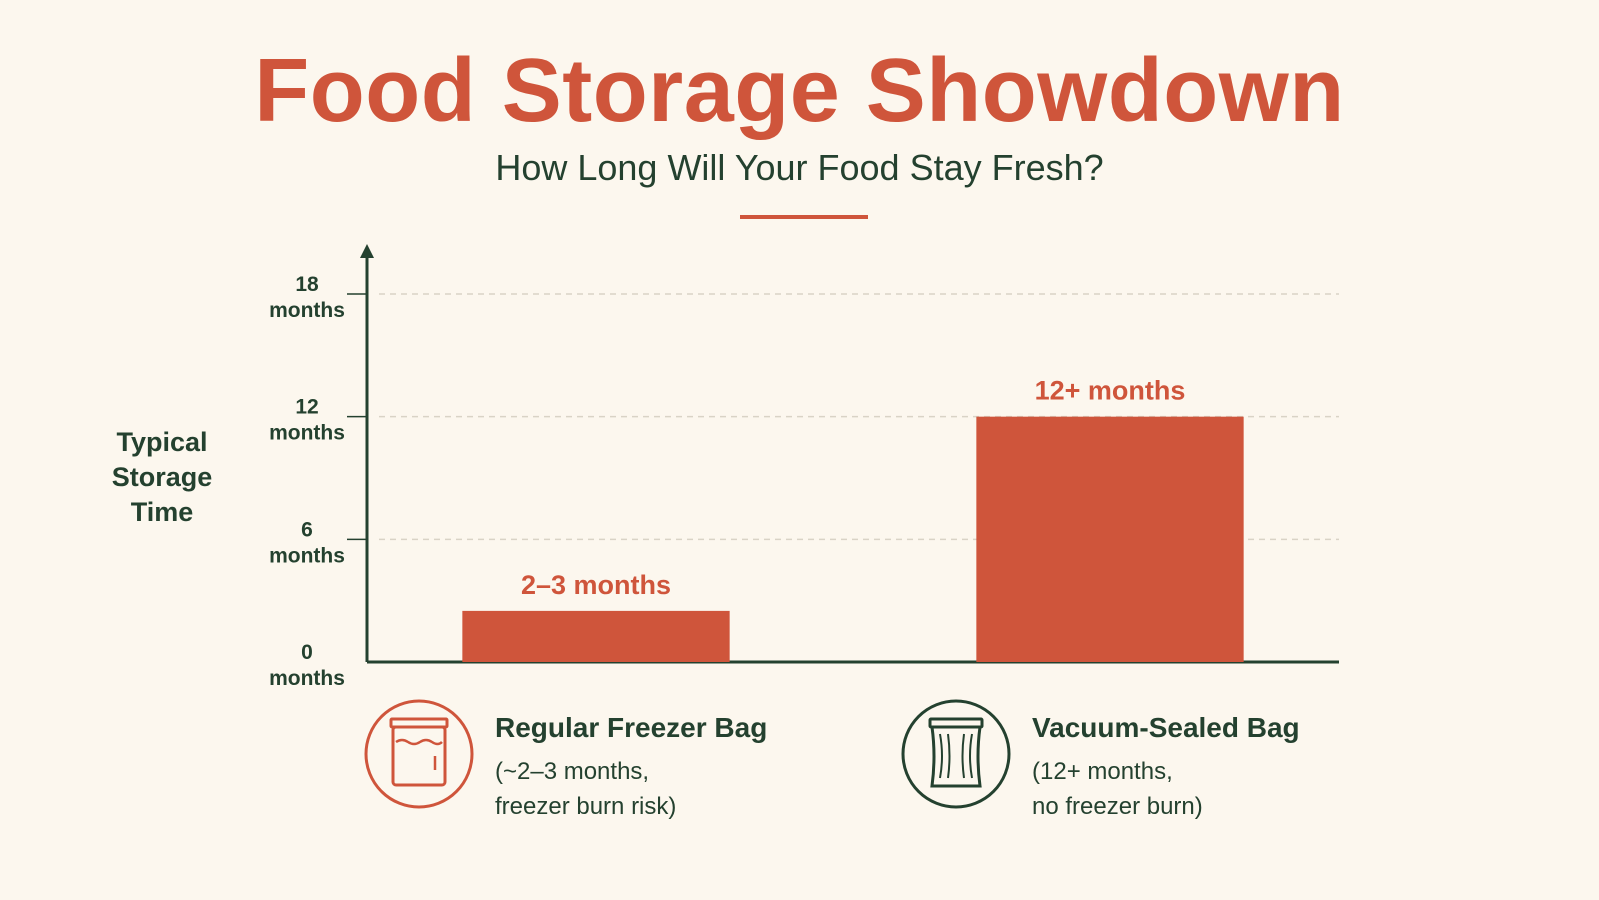 The image size is (1599, 900). What do you see at coordinates (307, 652) in the screenshot?
I see `y-tick-label: 0` at bounding box center [307, 652].